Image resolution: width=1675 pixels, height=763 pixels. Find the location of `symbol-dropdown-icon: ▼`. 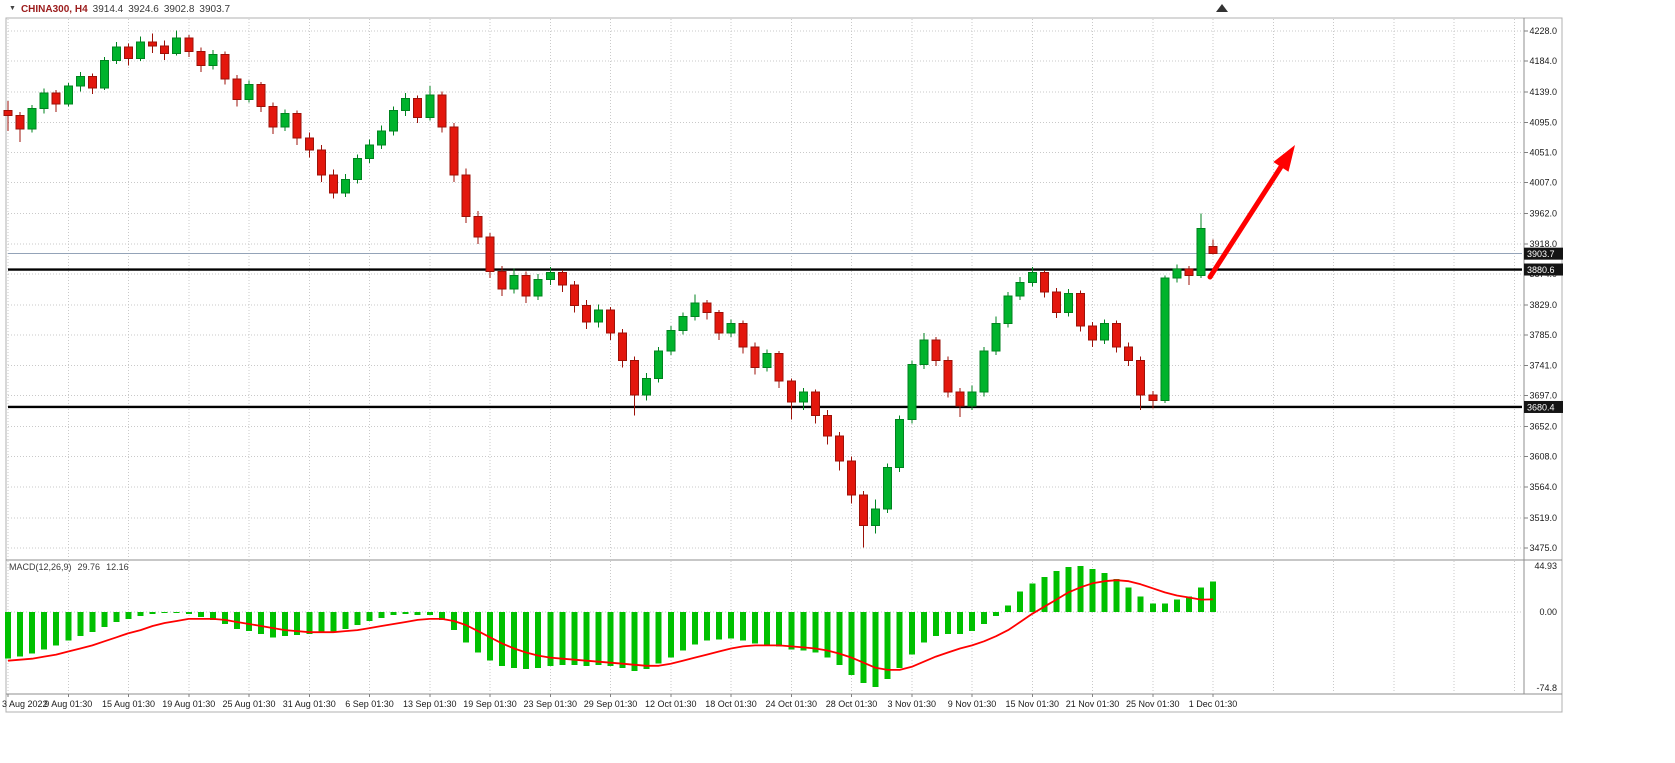

symbol-dropdown-icon: ▼ is located at coordinates (12, 8).